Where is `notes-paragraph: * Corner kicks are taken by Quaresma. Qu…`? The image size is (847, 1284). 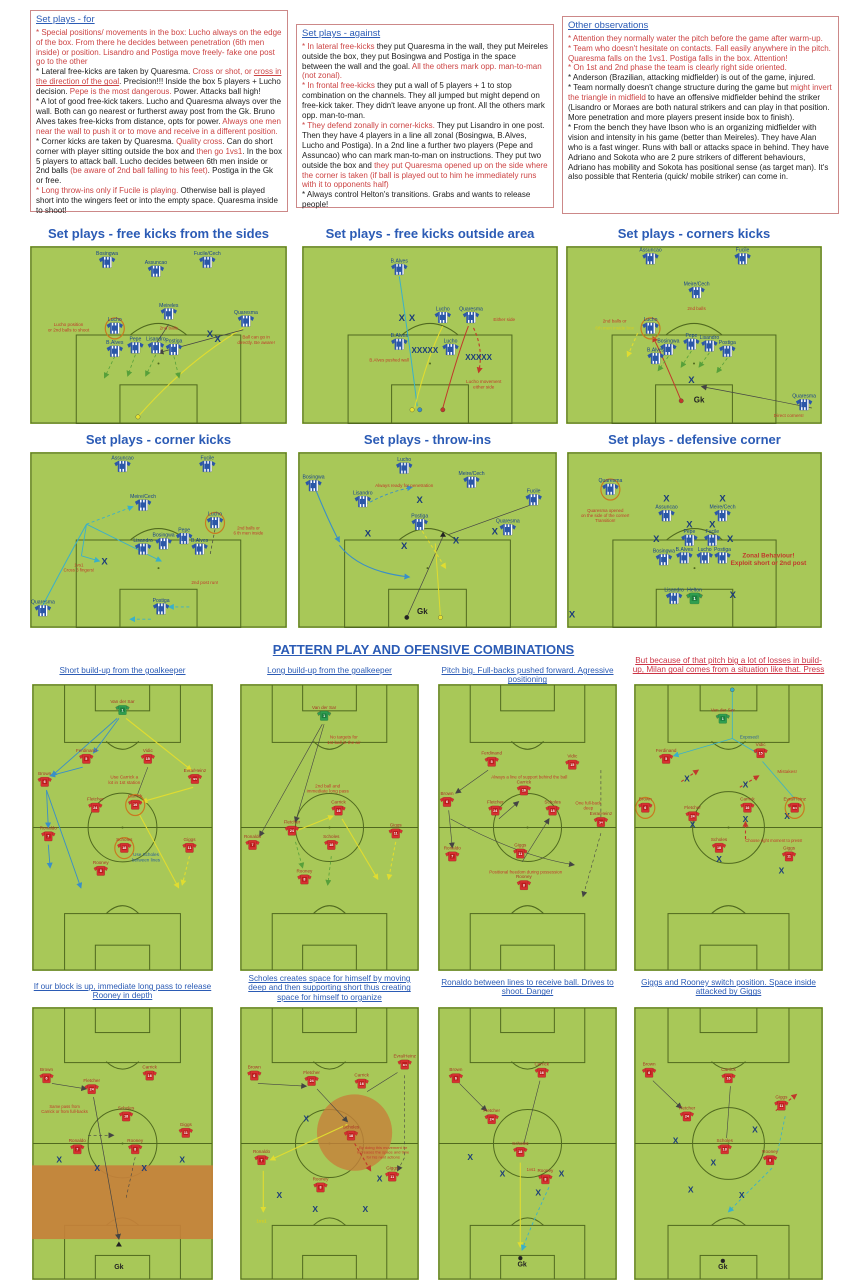 notes-paragraph: * Corner kicks are taken by Quaresma. Qu… is located at coordinates (159, 162).